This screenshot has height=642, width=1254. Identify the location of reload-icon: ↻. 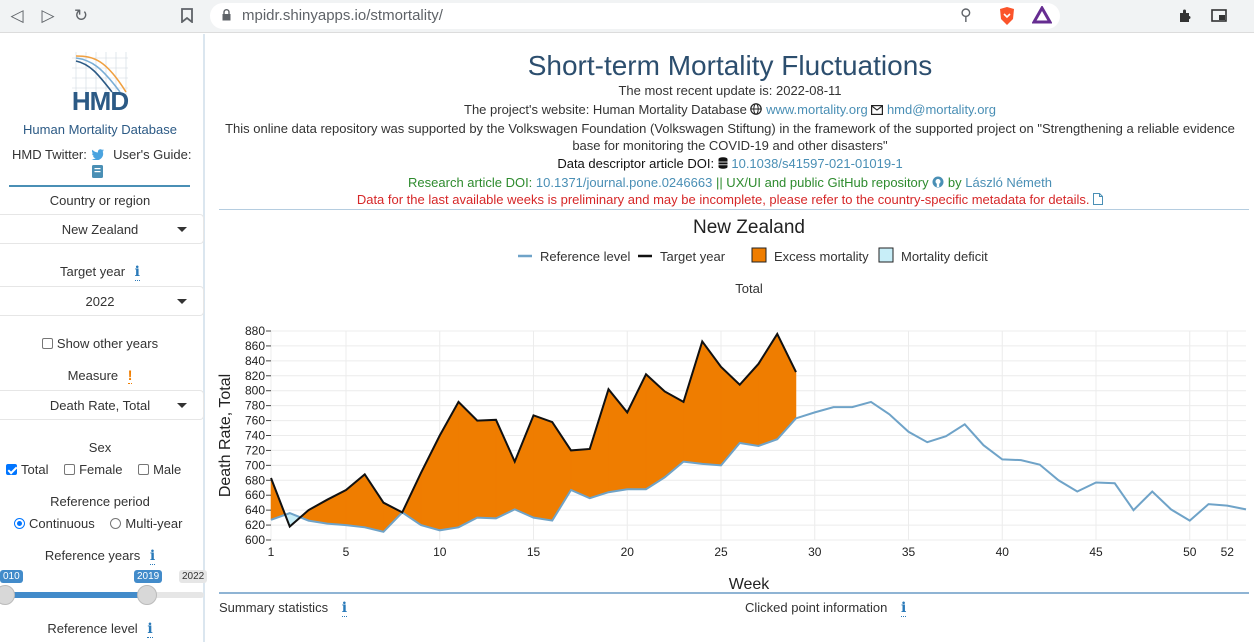
(81, 15).